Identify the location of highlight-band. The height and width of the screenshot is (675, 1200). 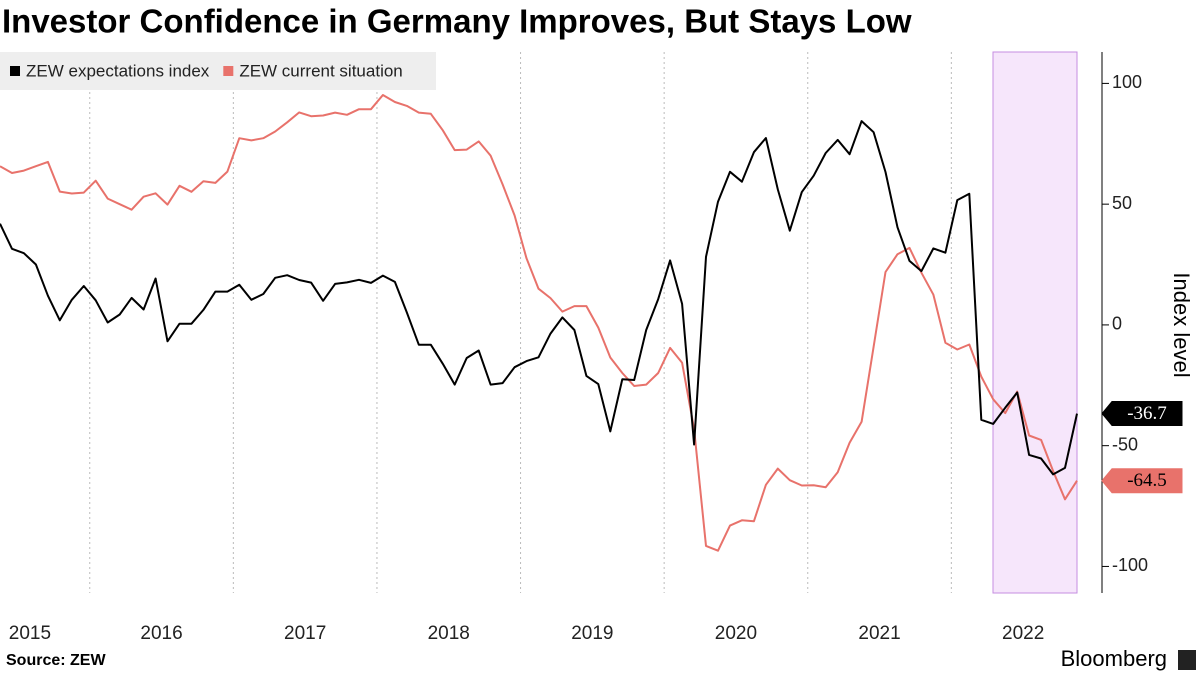
(1035, 322).